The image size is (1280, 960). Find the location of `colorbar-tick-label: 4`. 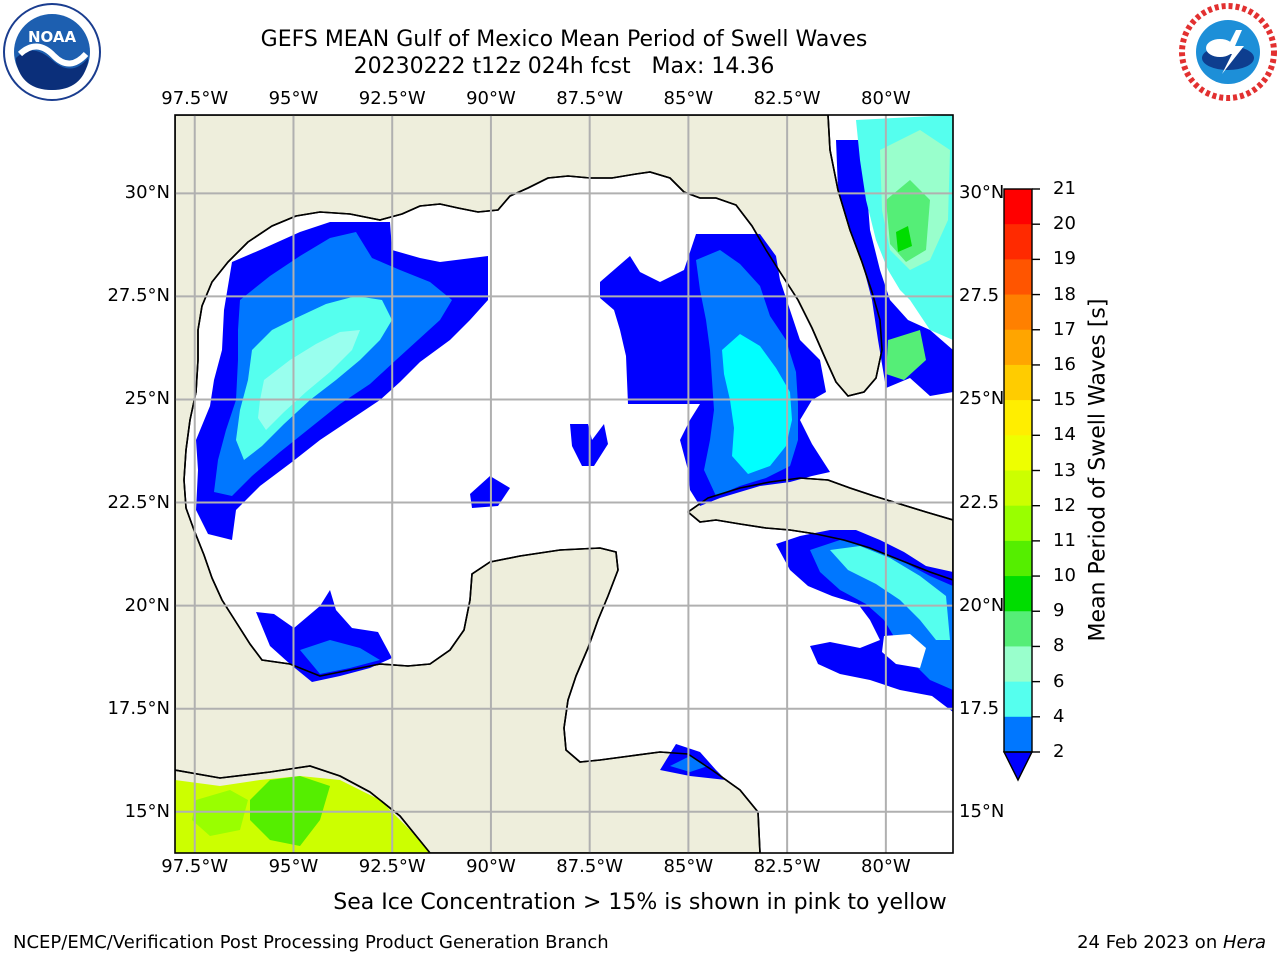

colorbar-tick-label: 4 is located at coordinates (1059, 716).